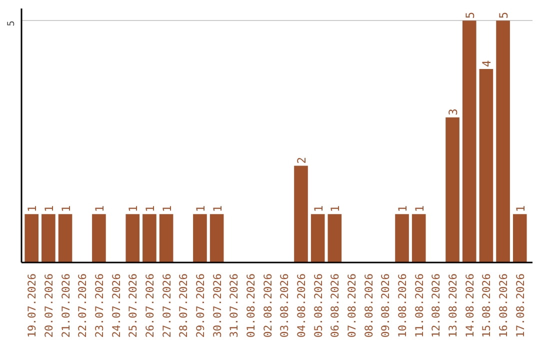  Describe the element at coordinates (369, 306) in the screenshot. I see `x-tick-label: 08.08.2026` at that location.